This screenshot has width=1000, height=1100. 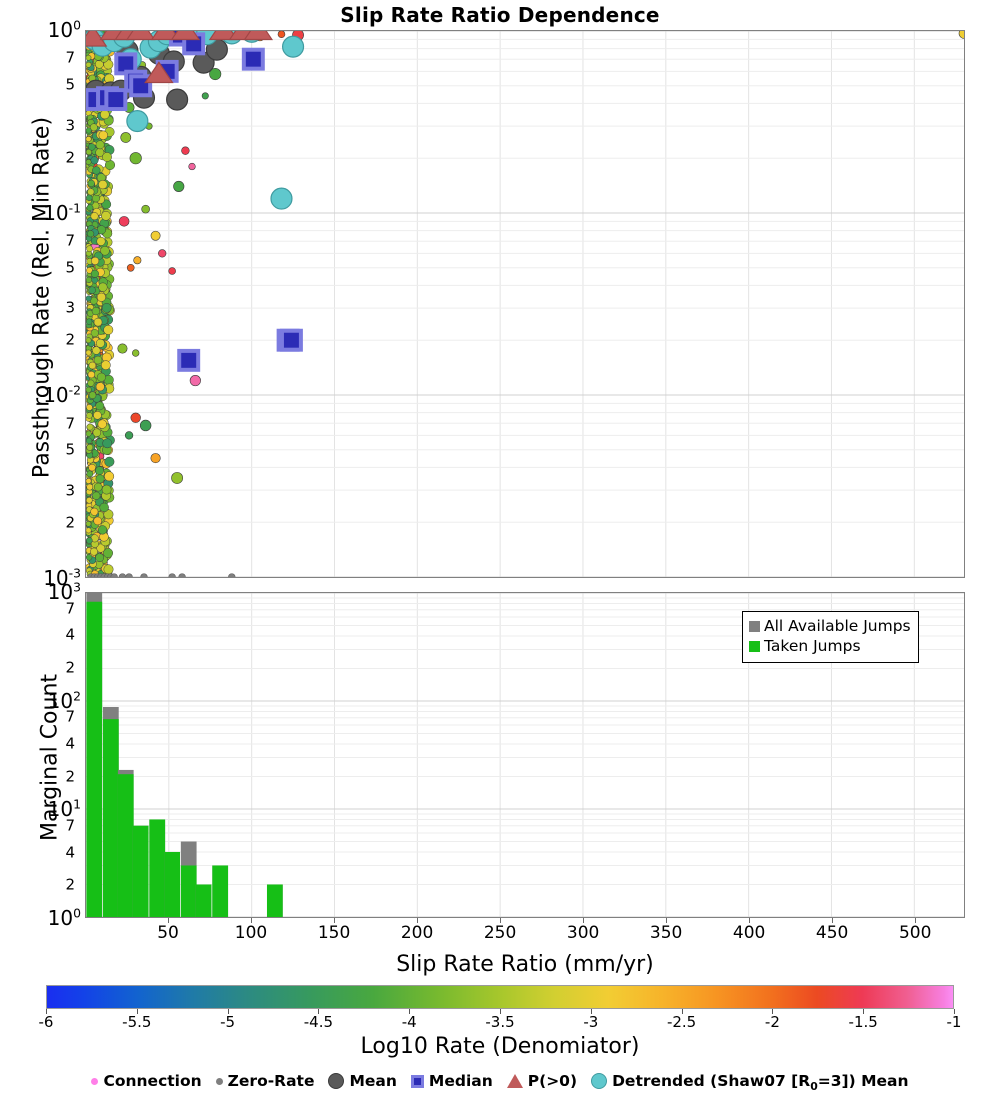 I want to click on y-tick-label: 10⁻³, so click(x=62, y=577).